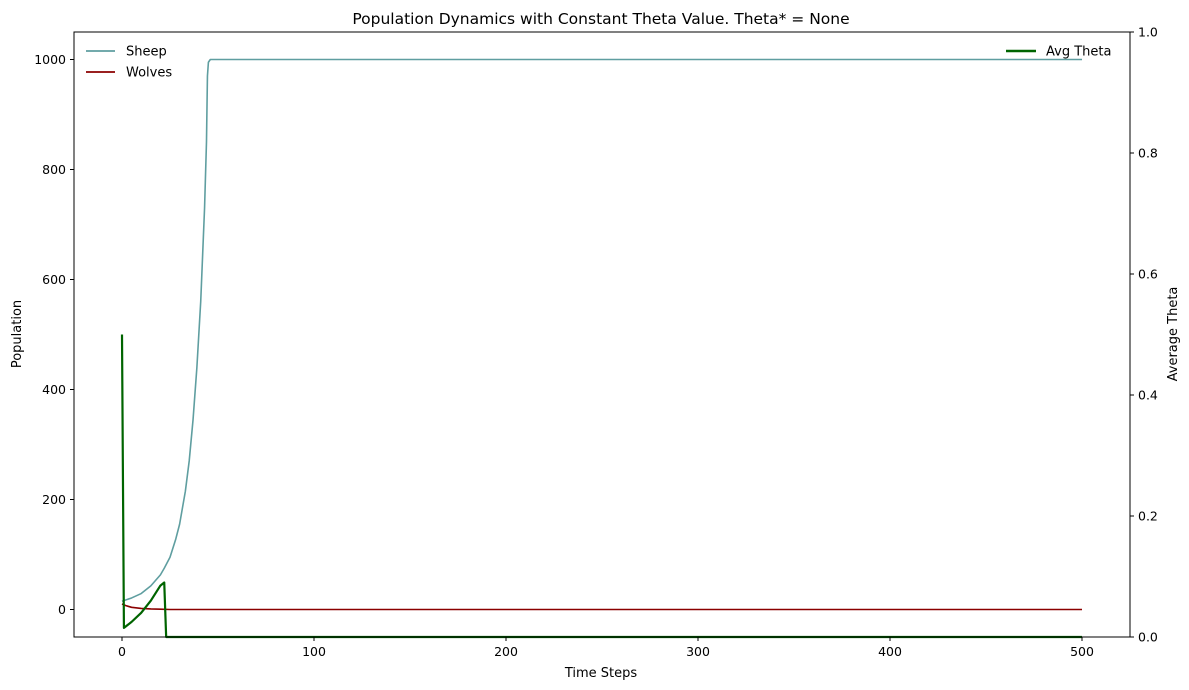 Image resolution: width=1189 pixels, height=690 pixels. Describe the element at coordinates (1148, 637) in the screenshot. I see `y2-tick-label: 0.0` at that location.